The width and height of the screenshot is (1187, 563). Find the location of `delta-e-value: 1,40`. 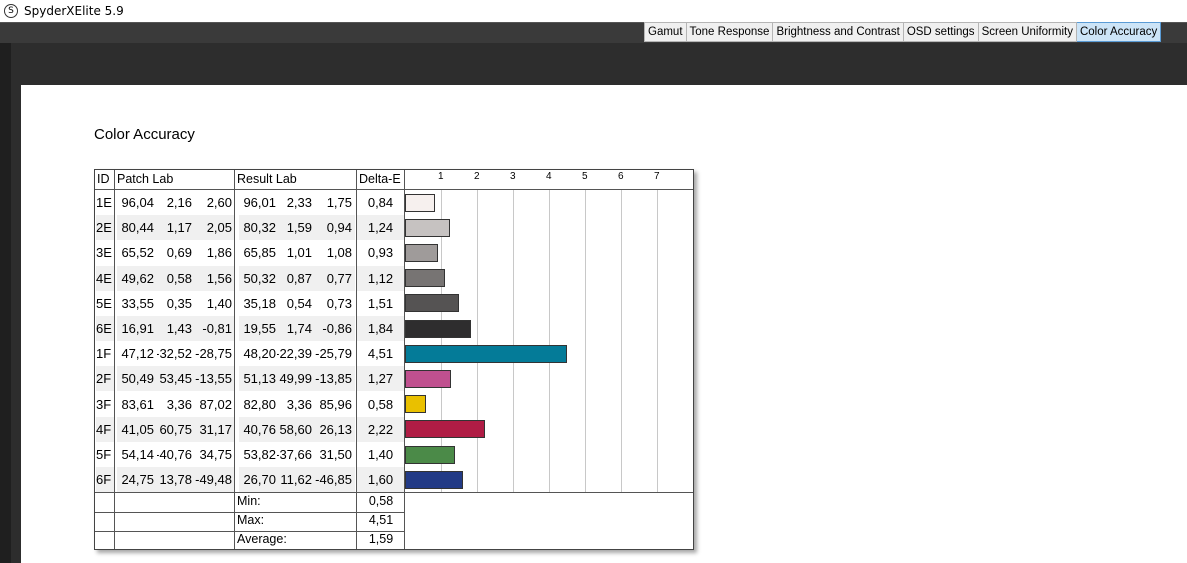

delta-e-value: 1,40 is located at coordinates (380, 454).